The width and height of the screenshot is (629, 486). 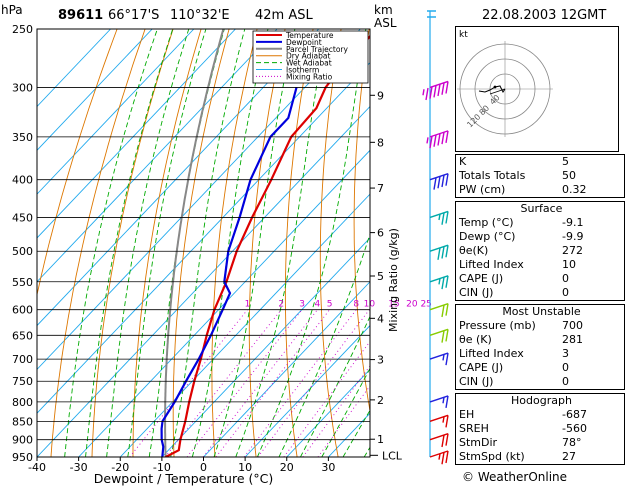 What do you see at coordinates (380, 439) in the screenshot?
I see `height-tick-label: 1` at bounding box center [380, 439].